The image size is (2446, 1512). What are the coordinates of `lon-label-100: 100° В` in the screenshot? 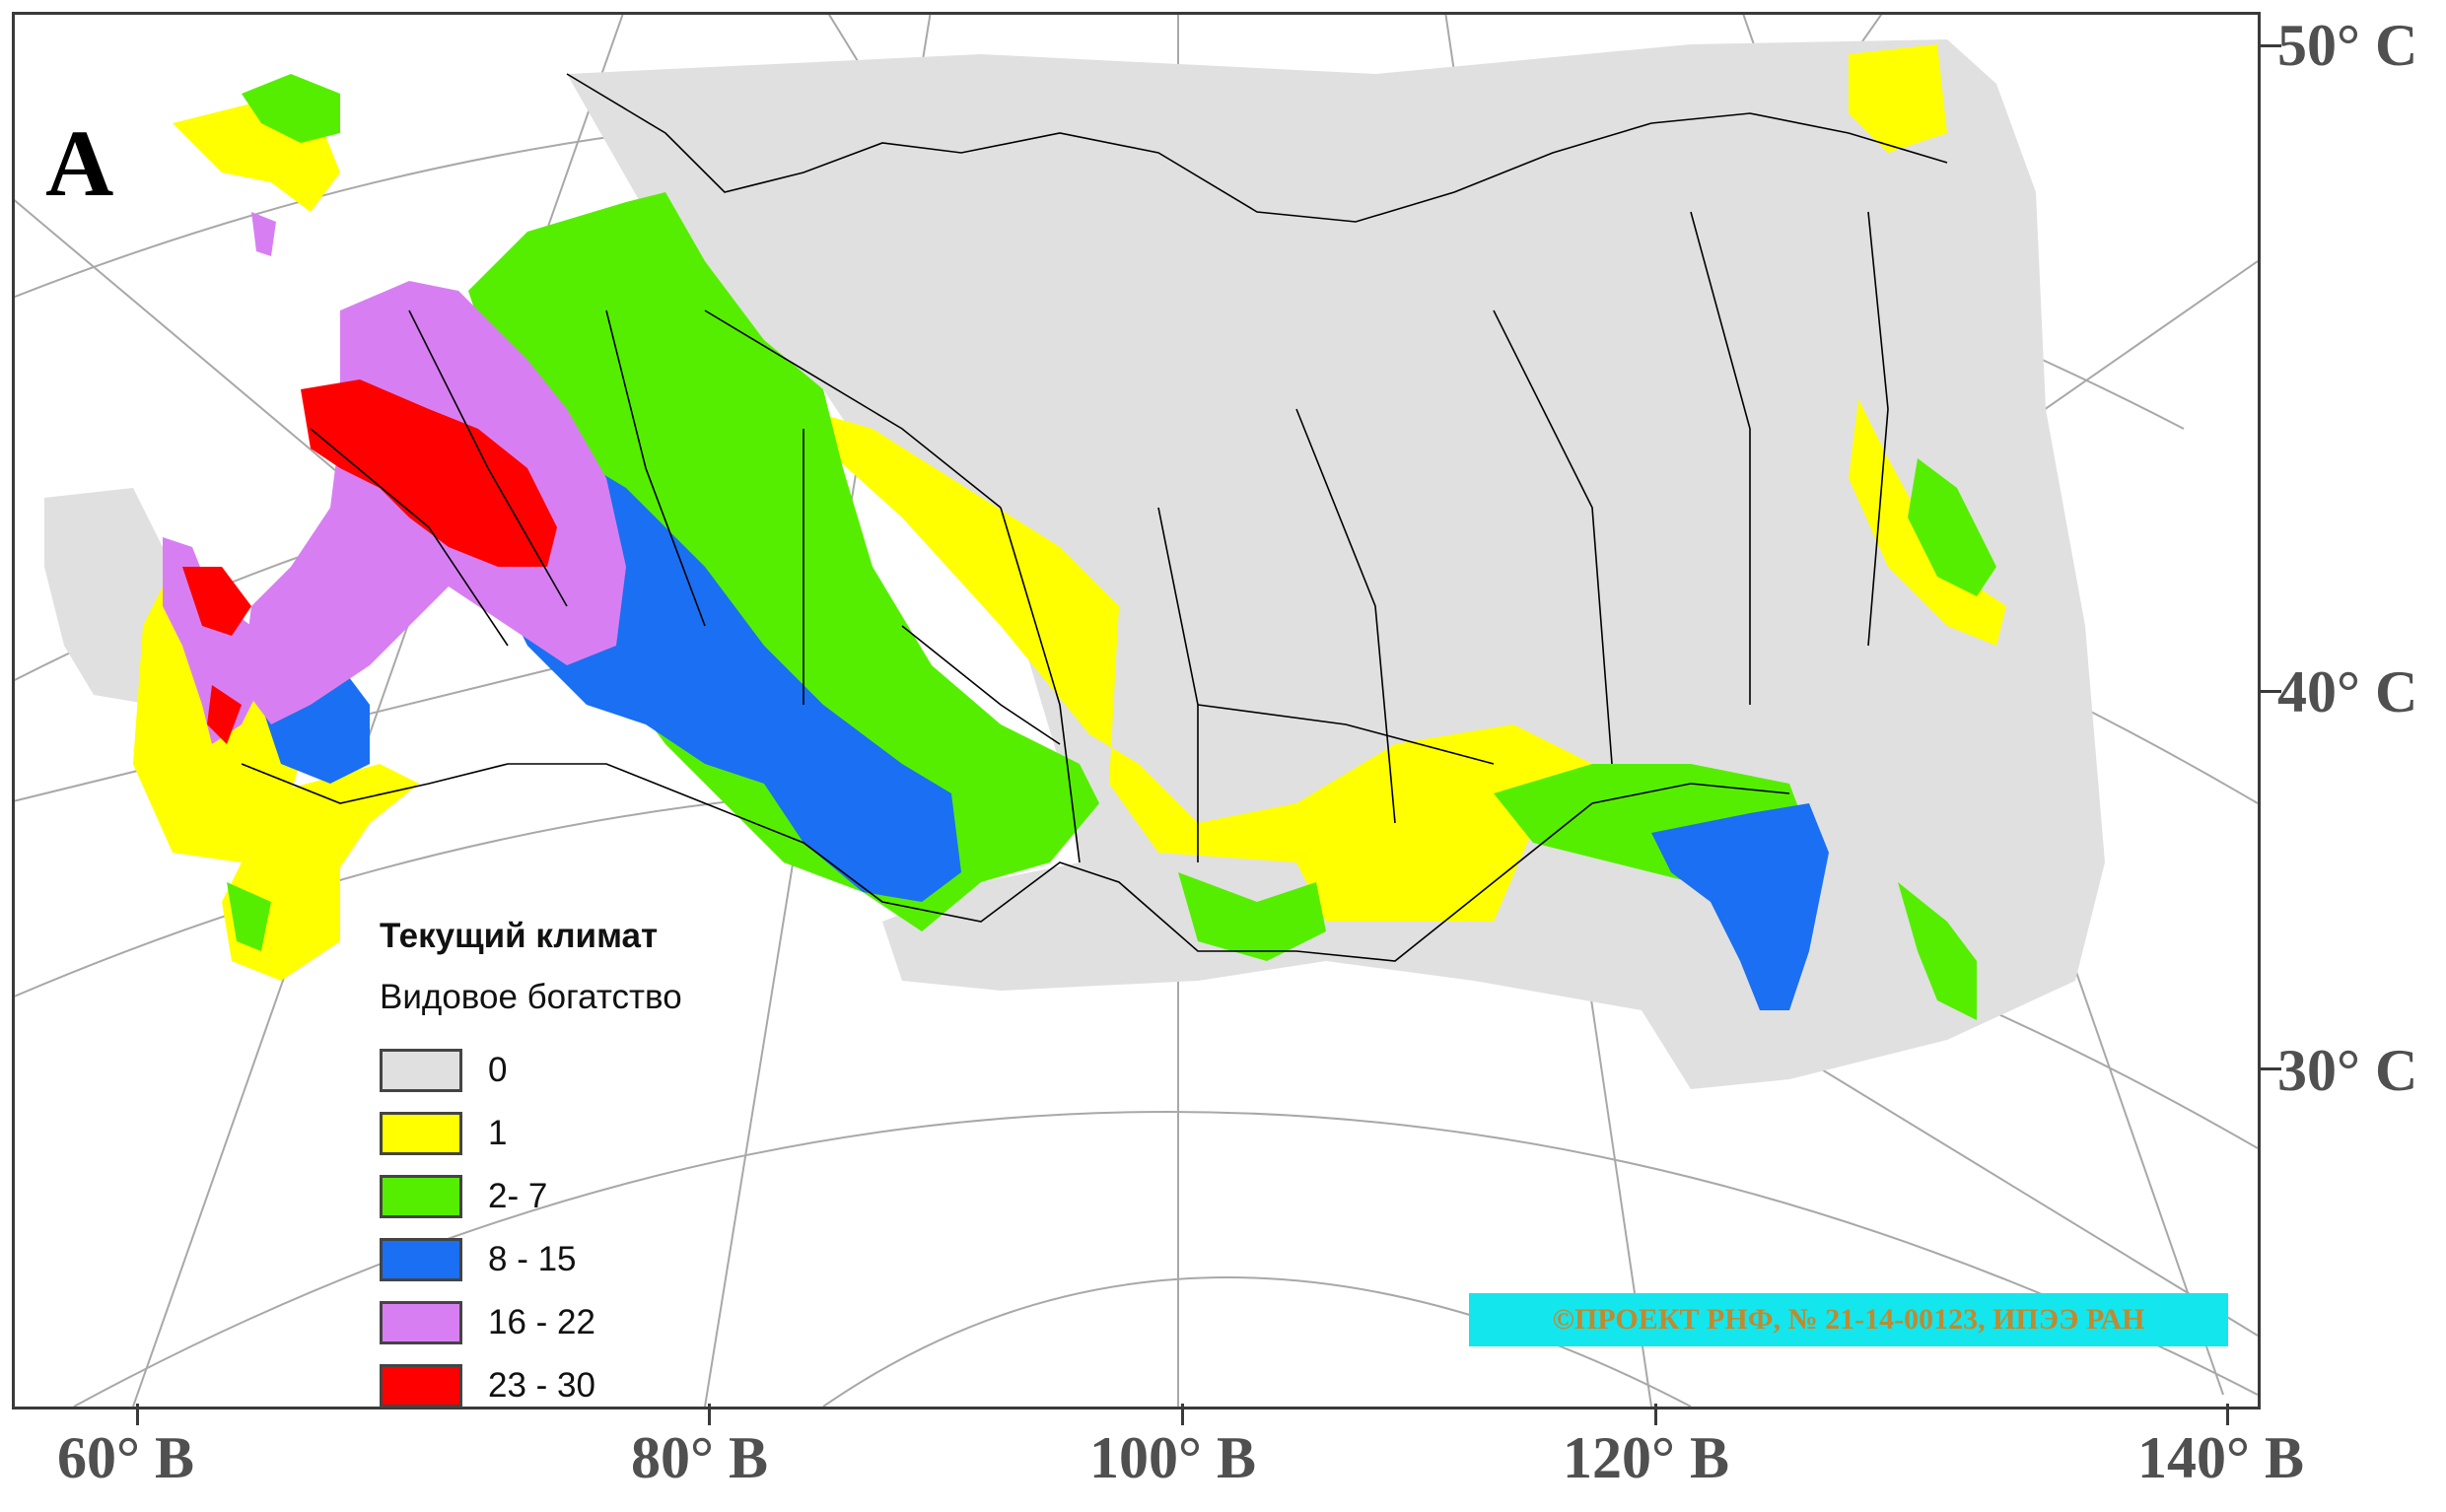 It's located at (1173, 1458).